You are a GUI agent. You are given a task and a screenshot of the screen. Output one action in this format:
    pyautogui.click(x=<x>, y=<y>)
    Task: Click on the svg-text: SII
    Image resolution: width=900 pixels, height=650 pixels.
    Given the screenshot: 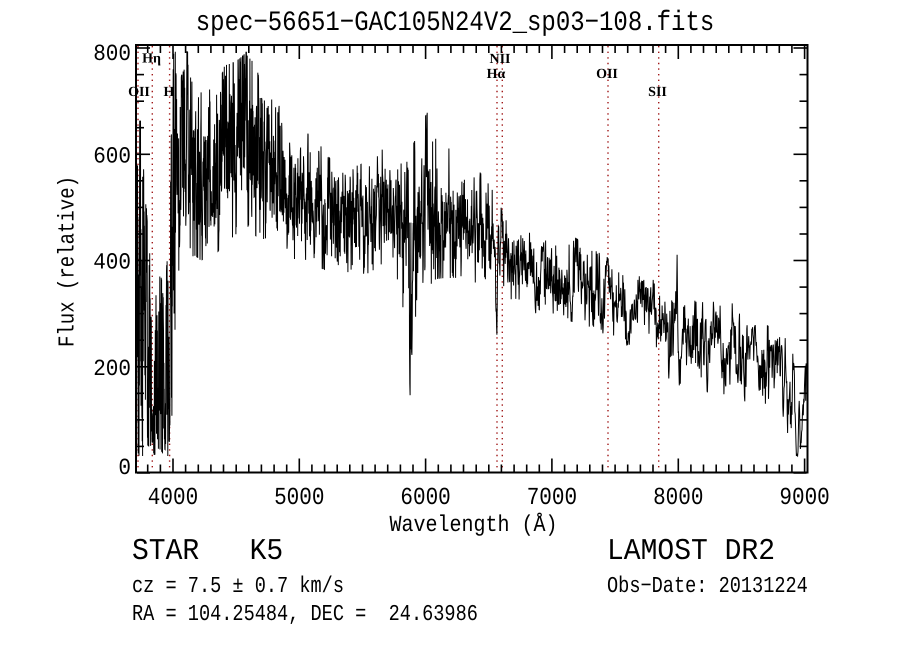 What is the action you would take?
    pyautogui.click(x=657, y=92)
    